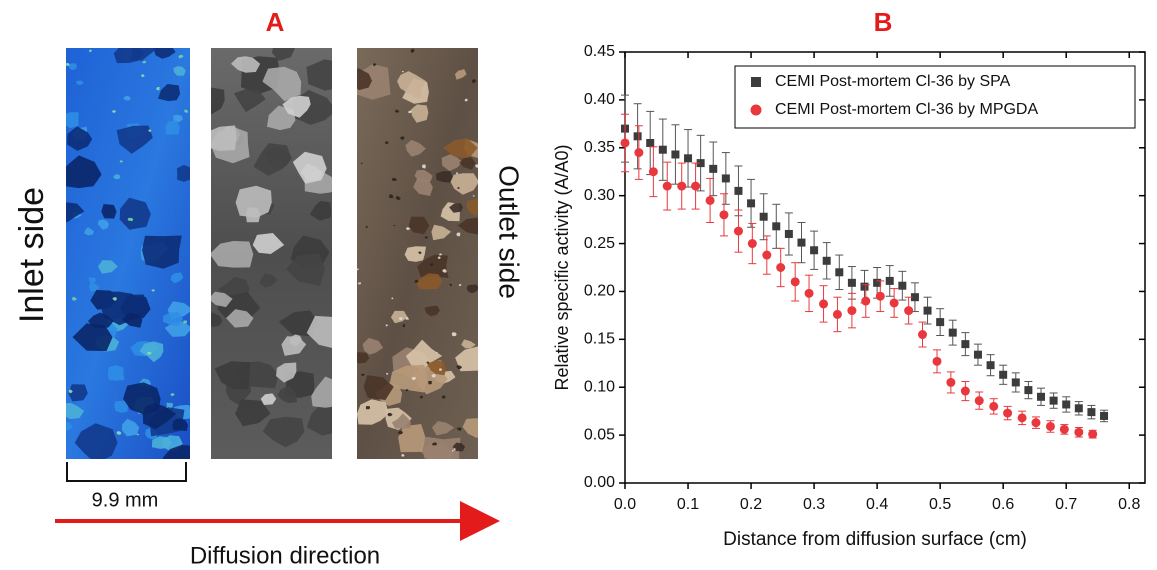 Image resolution: width=1157 pixels, height=570 pixels. Describe the element at coordinates (125, 500) in the screenshot. I see `scale-label: 9.9 mm` at that location.